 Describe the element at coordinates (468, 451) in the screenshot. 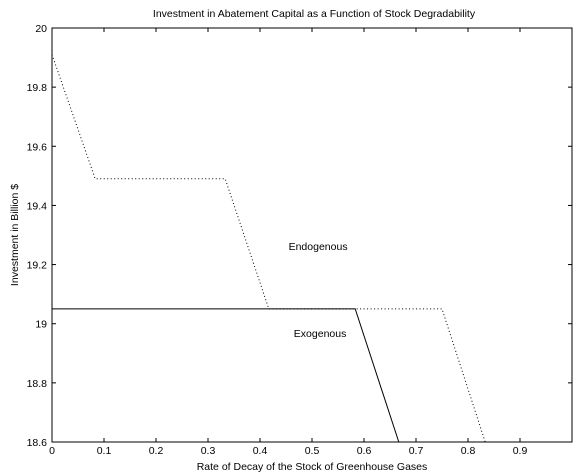

I see `x-tick-label: 0.8` at that location.